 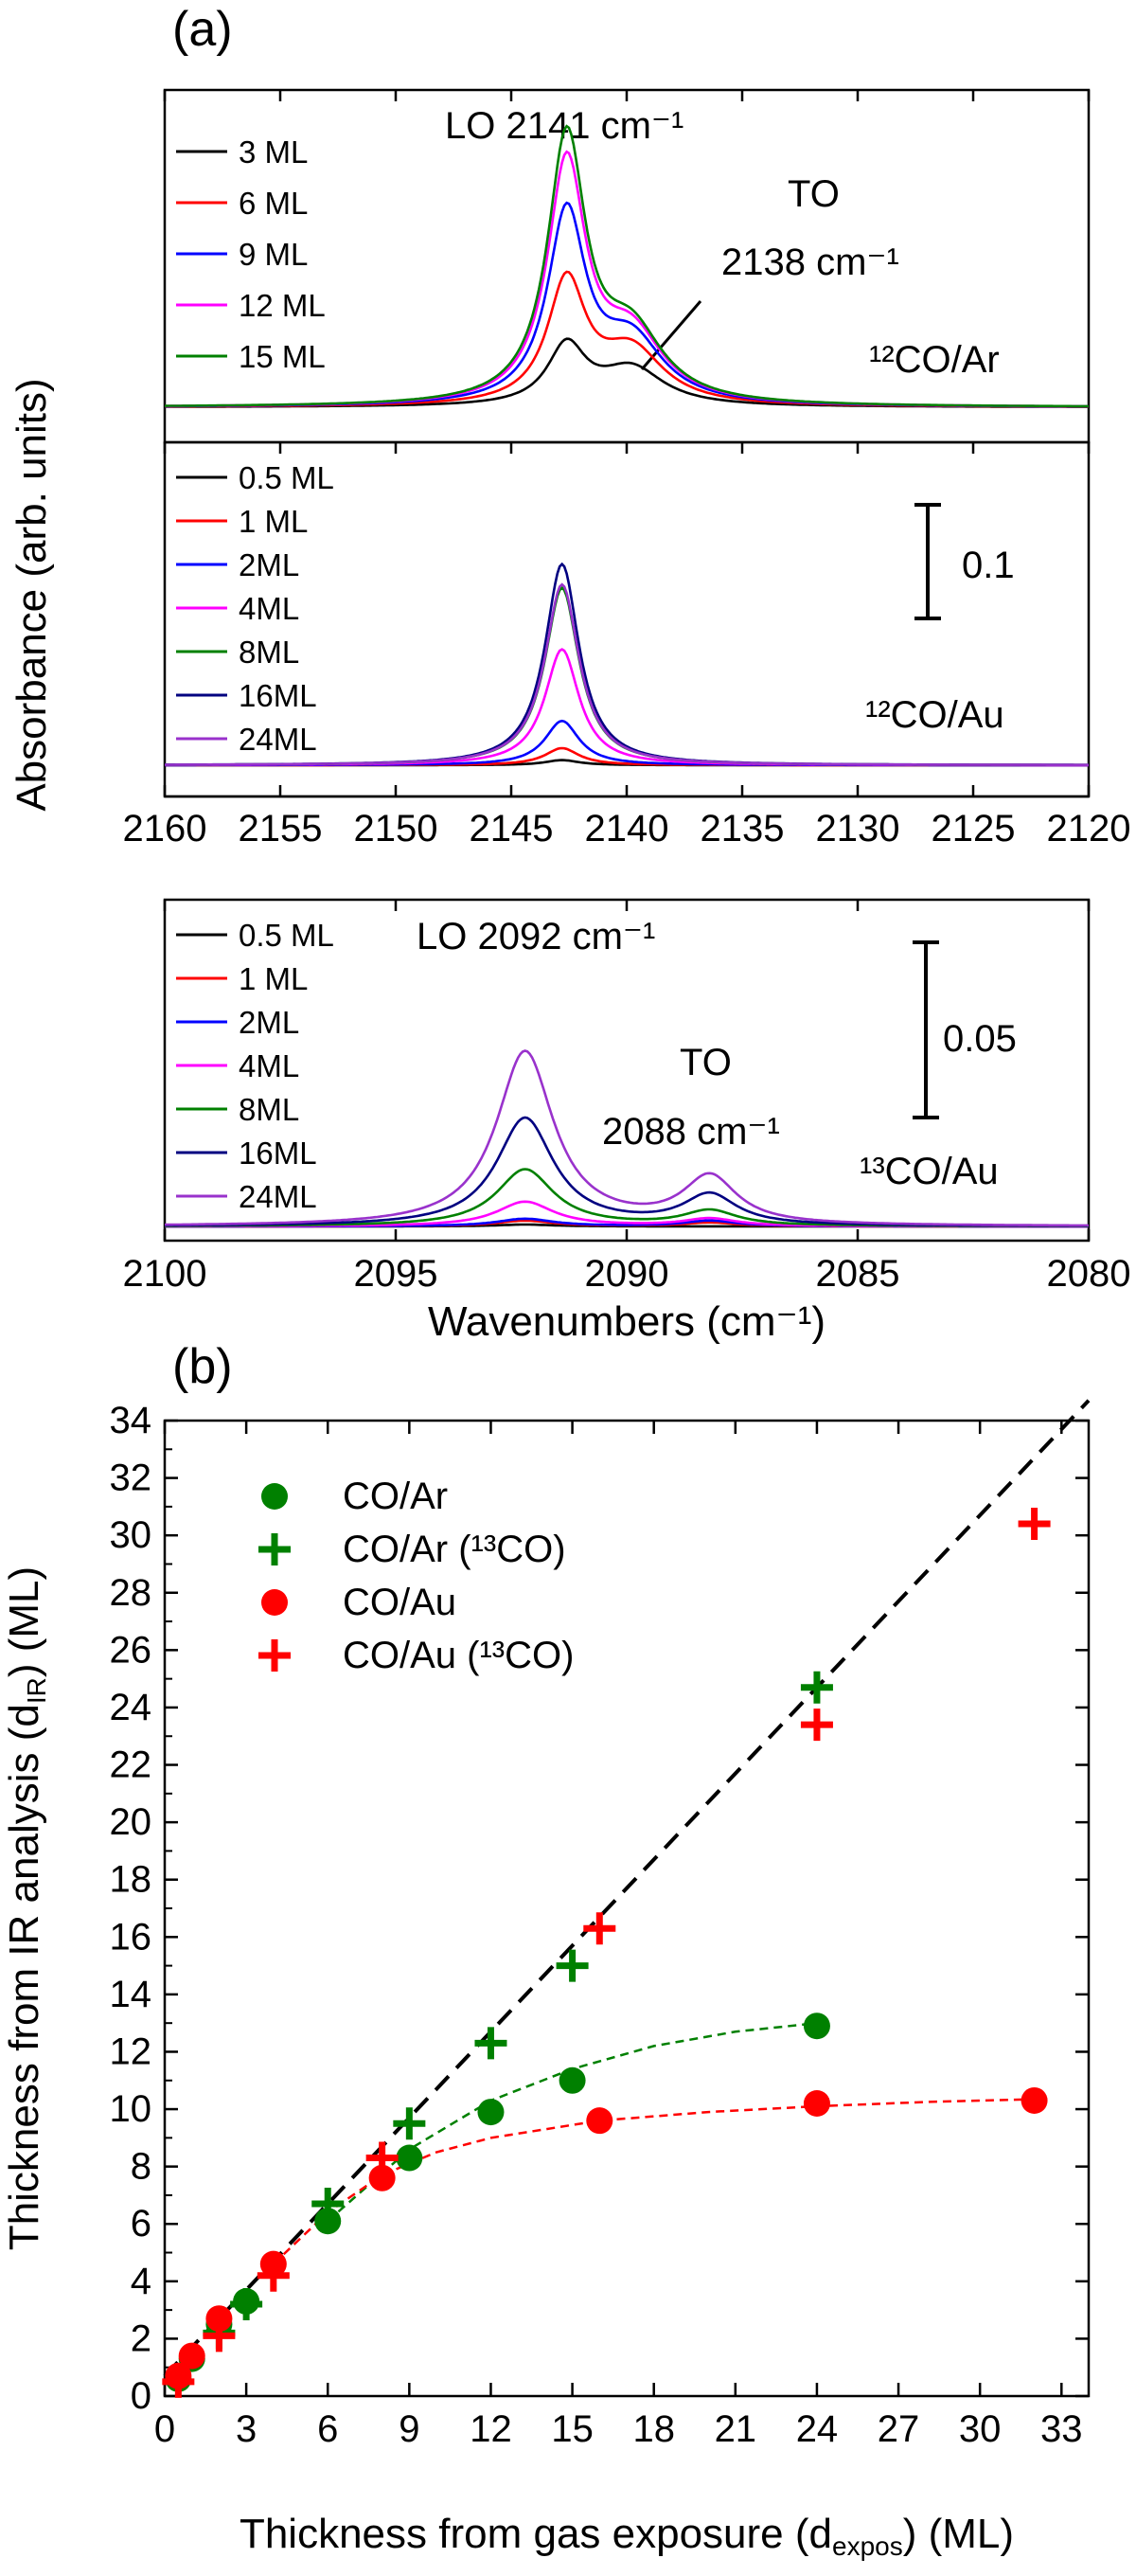 I want to click on b-x-tick-label-6: 18, so click(x=653, y=2429).